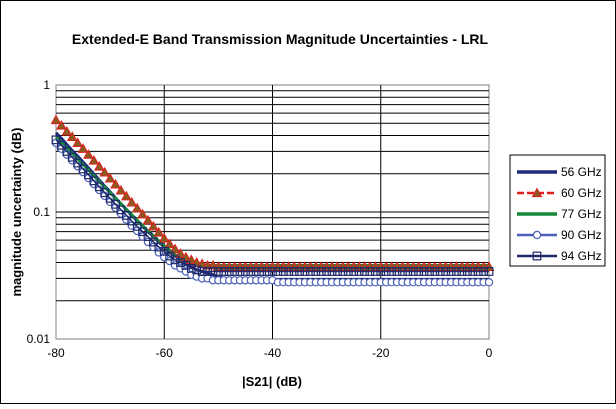 The width and height of the screenshot is (616, 409). I want to click on legend-label: 94 GHz, so click(581, 256).